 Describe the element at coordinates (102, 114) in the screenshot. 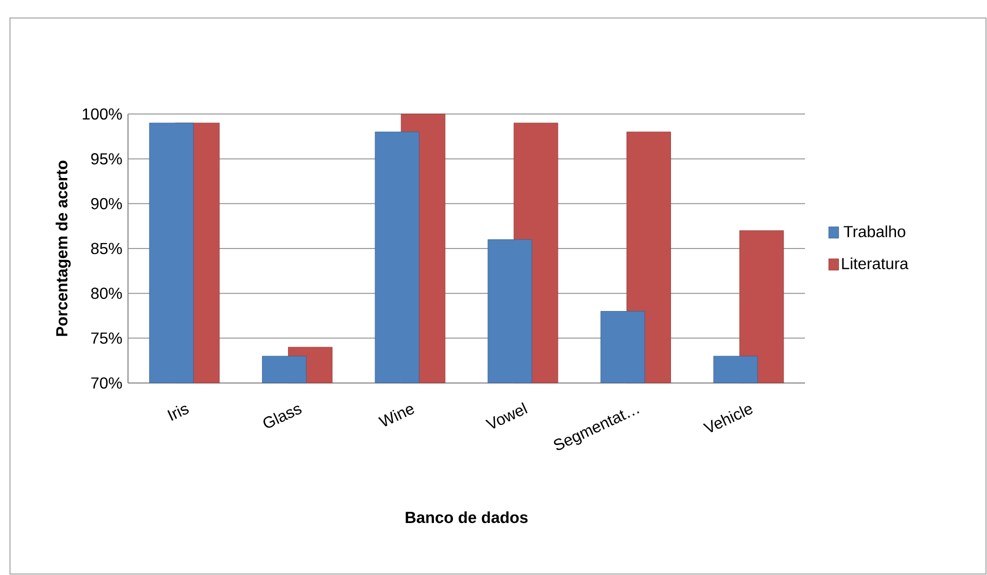

I see `y-tick-label: 100%` at that location.